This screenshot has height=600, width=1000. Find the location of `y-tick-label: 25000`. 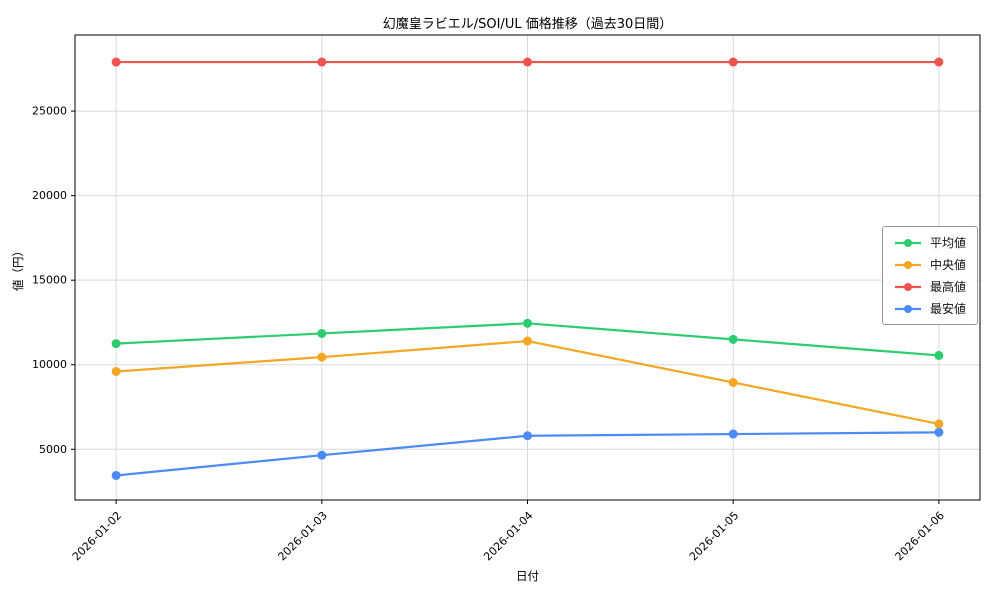

y-tick-label: 25000 is located at coordinates (49, 111).